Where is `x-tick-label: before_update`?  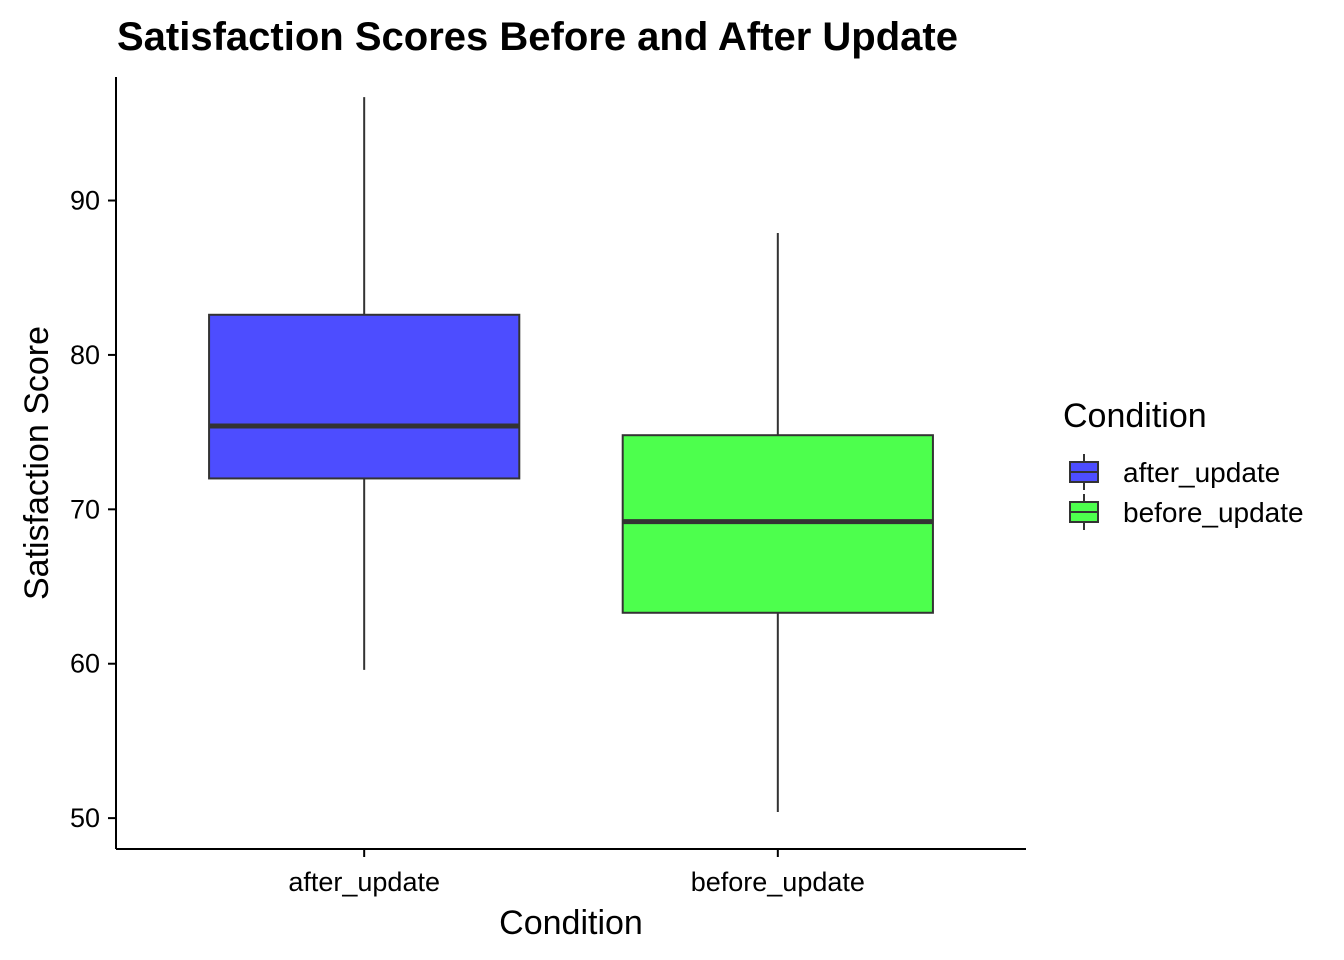 x-tick-label: before_update is located at coordinates (778, 882).